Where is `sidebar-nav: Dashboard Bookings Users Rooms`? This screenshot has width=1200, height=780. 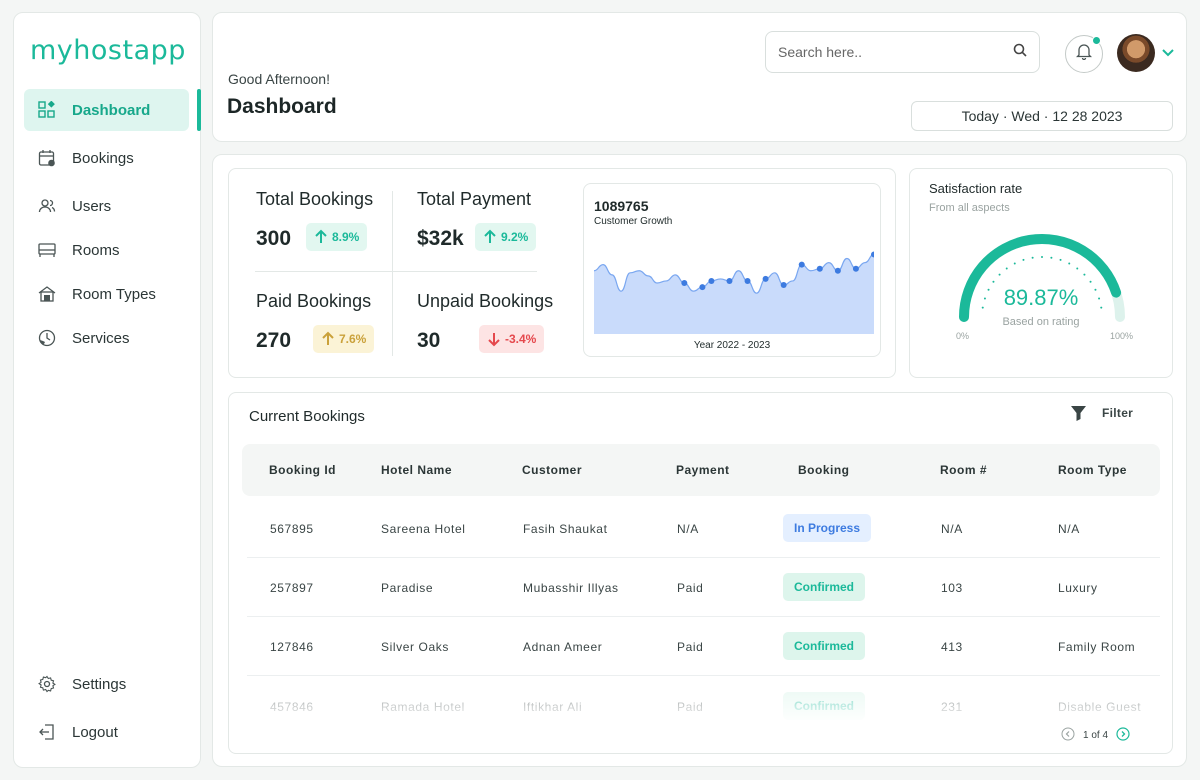 sidebar-nav: Dashboard Bookings Users Rooms is located at coordinates (112, 224).